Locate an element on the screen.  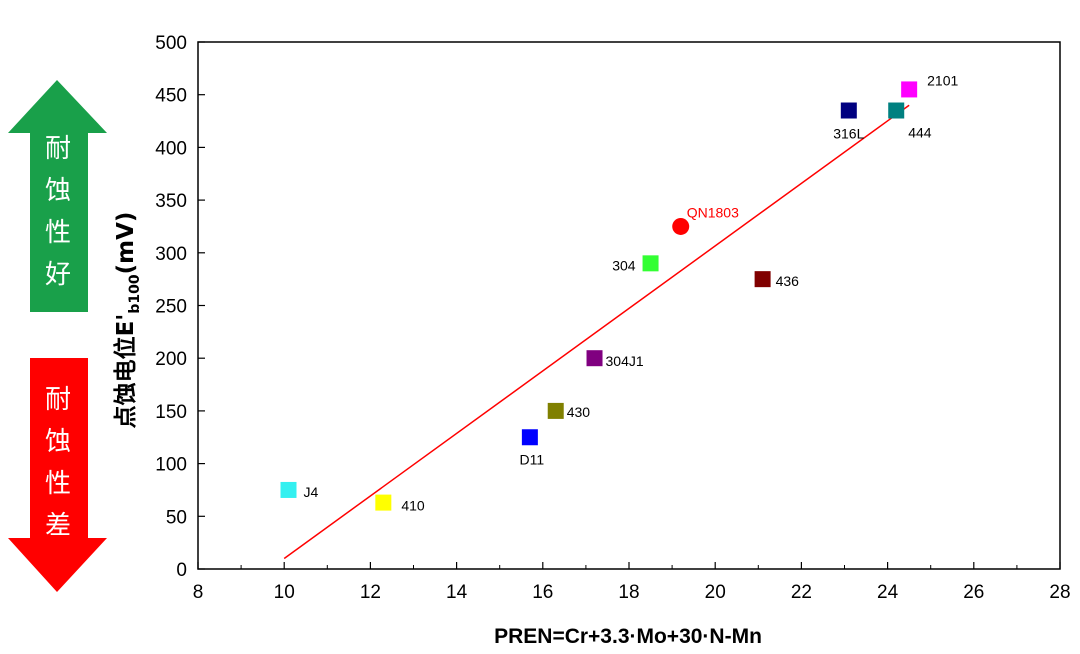
good-arrow: 耐 蚀 性 好 is located at coordinates (57, 196).